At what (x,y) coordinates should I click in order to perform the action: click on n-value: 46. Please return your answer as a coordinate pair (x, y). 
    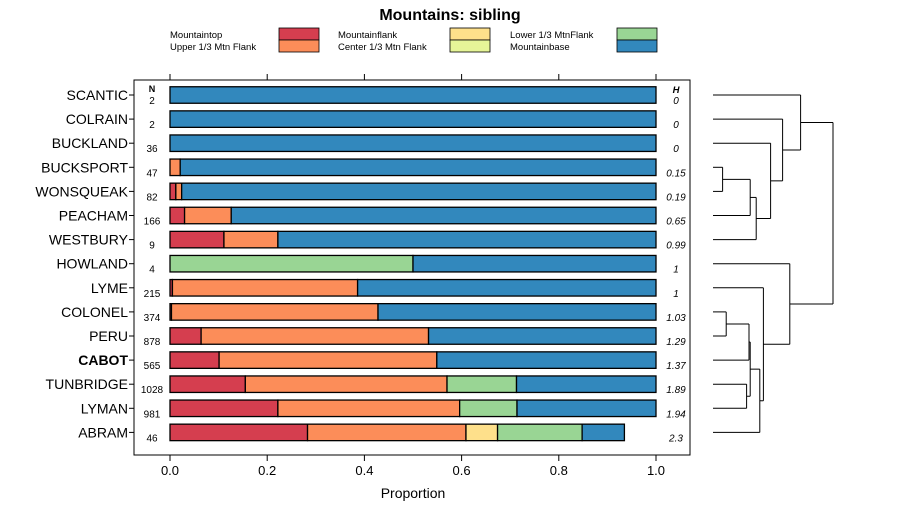
    Looking at the image, I should click on (152, 438).